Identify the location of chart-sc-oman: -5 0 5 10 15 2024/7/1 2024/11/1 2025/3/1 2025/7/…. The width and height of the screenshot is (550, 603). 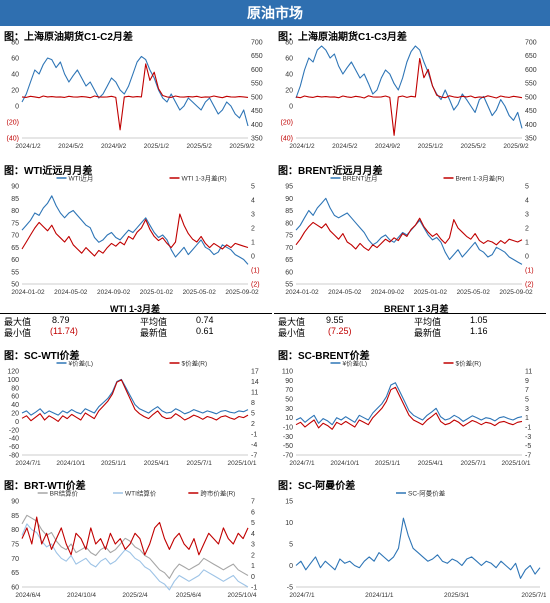
(415, 544).